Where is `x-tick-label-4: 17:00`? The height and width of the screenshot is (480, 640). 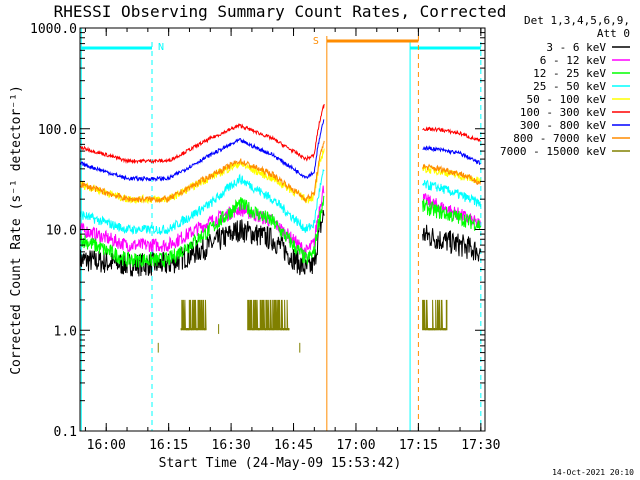
x-tick-label-4: 17:00 is located at coordinates (355, 445).